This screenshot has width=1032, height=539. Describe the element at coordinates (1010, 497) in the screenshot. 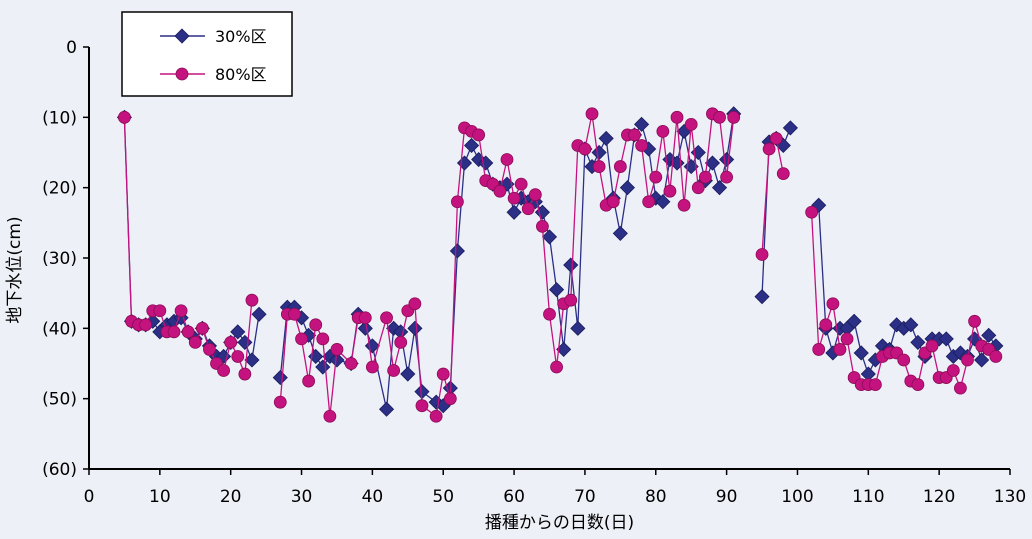

I see `x-tick-label: 130` at that location.